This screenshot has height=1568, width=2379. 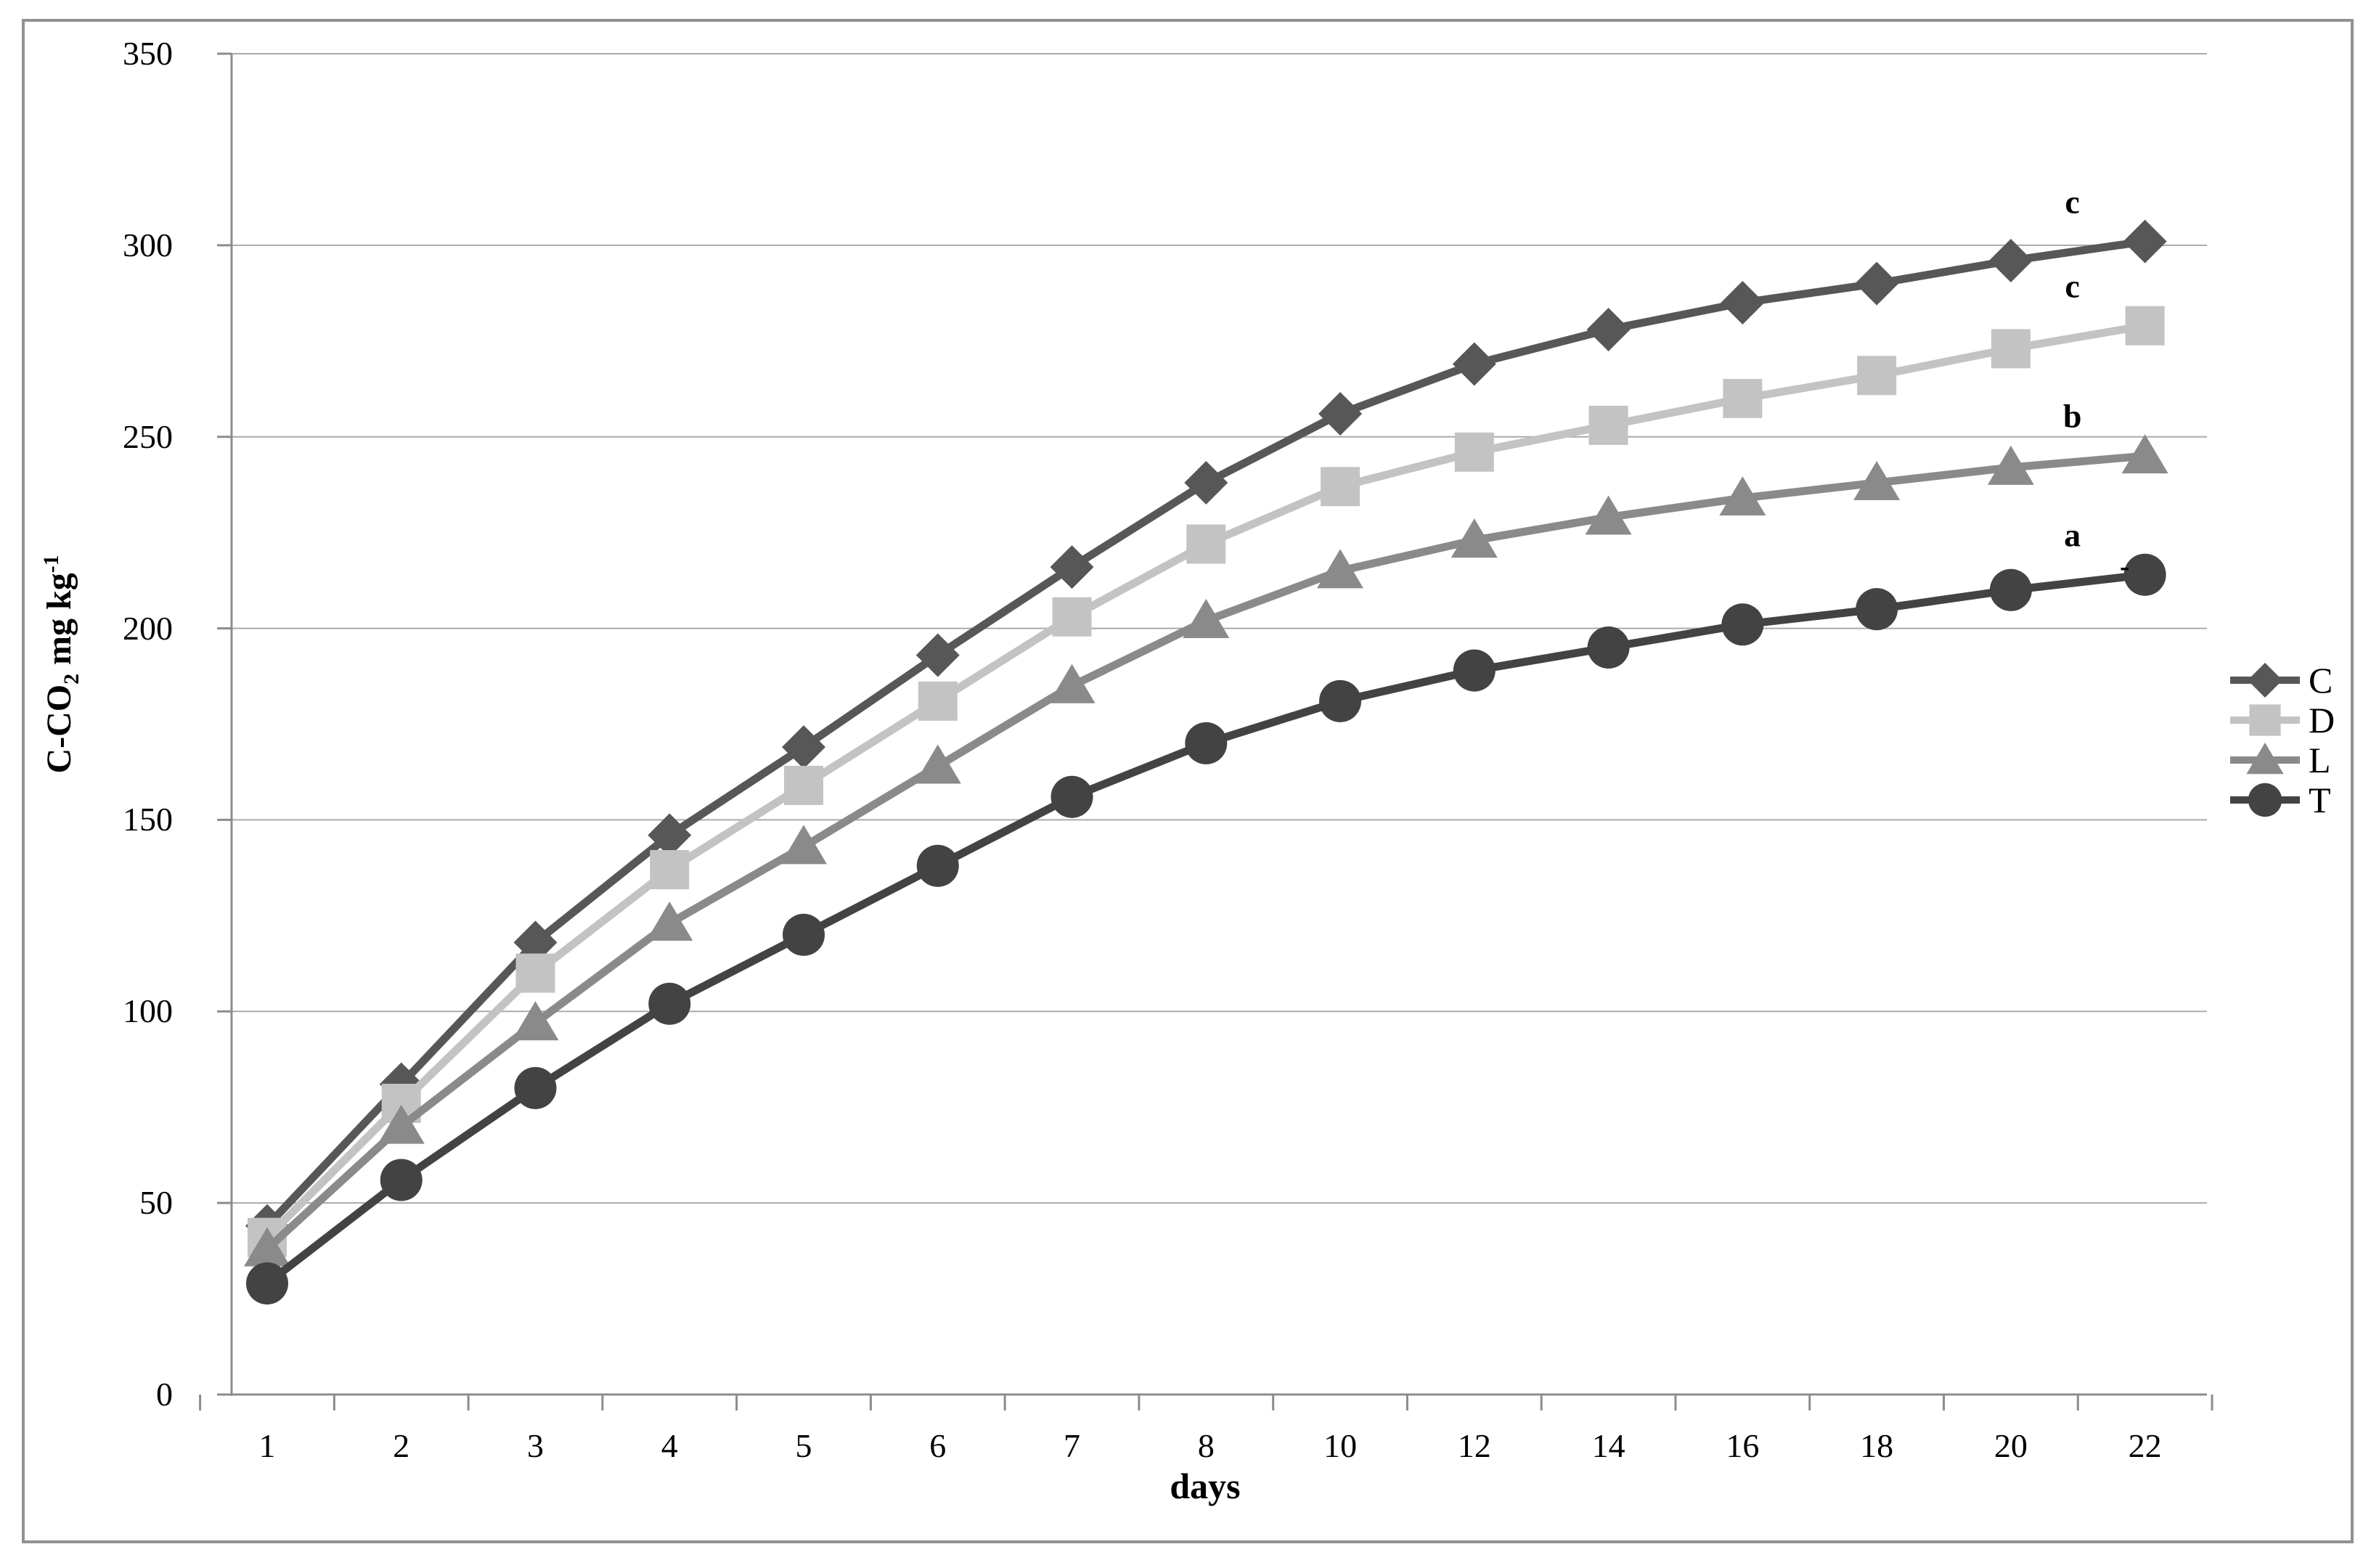 What do you see at coordinates (267, 1446) in the screenshot?
I see `x-tick-label-1: 1` at bounding box center [267, 1446].